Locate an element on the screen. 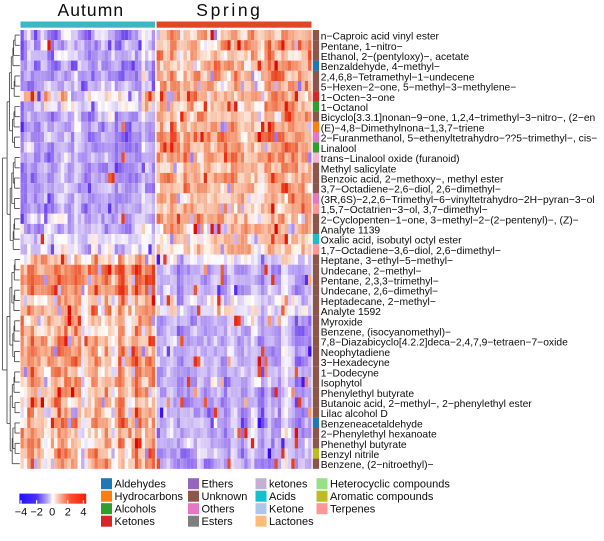 The width and height of the screenshot is (604, 541). svg-text: Neophytadiene is located at coordinates (356, 353).